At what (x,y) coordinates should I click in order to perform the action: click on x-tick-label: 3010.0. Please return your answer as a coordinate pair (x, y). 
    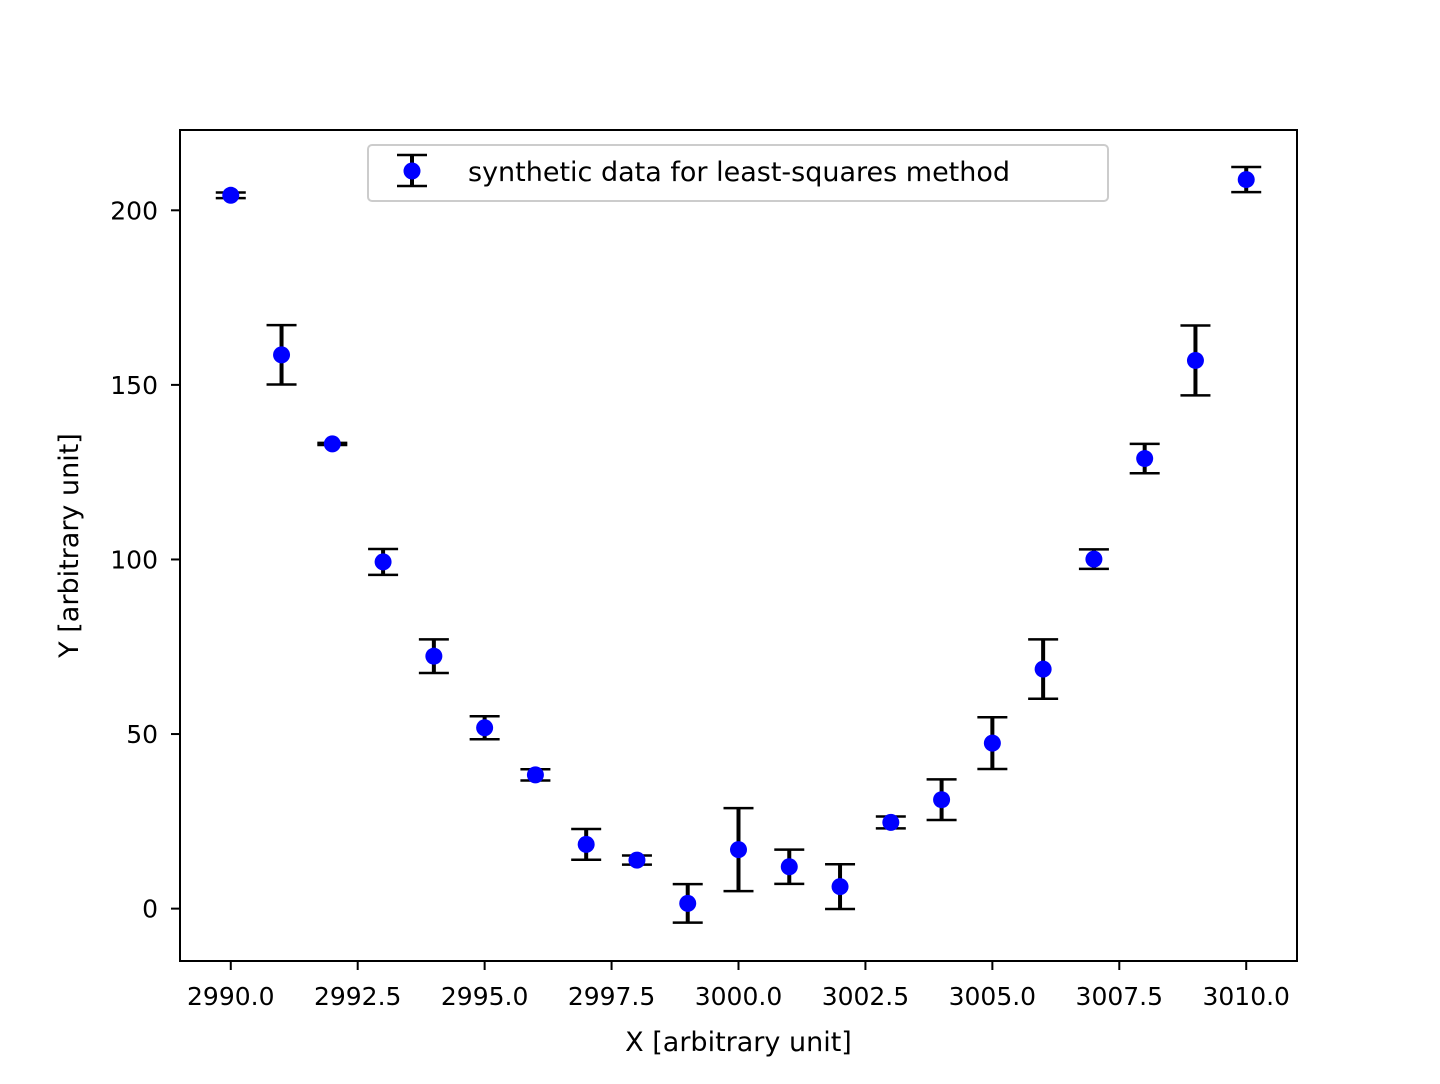
    Looking at the image, I should click on (1245, 996).